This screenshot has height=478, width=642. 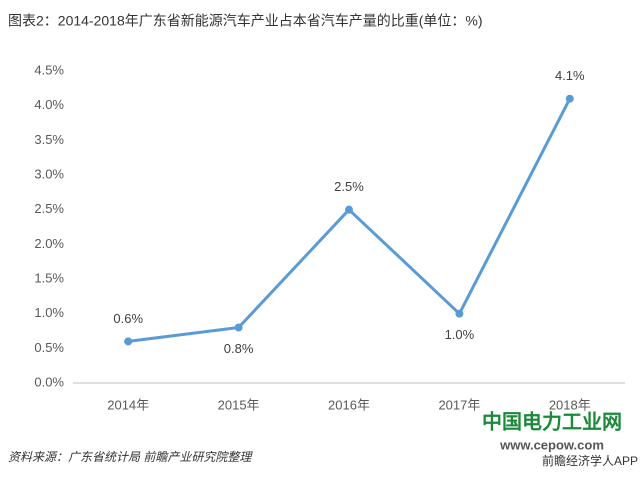 I want to click on watermark-url: www.cepow.com, so click(x=551, y=444).